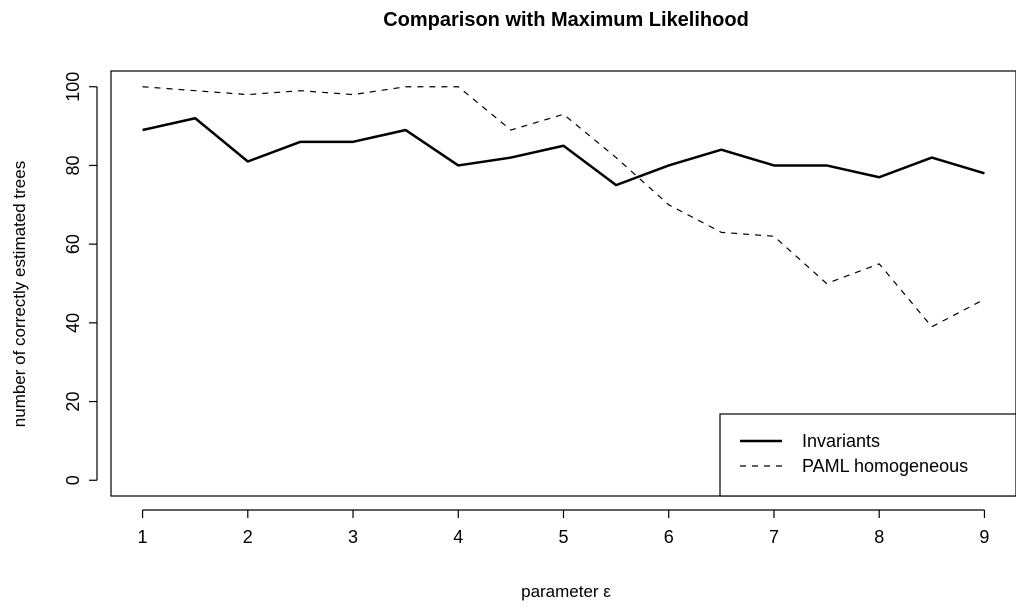 This screenshot has width=1016, height=607. What do you see at coordinates (669, 537) in the screenshot?
I see `x-tick-label: 6` at bounding box center [669, 537].